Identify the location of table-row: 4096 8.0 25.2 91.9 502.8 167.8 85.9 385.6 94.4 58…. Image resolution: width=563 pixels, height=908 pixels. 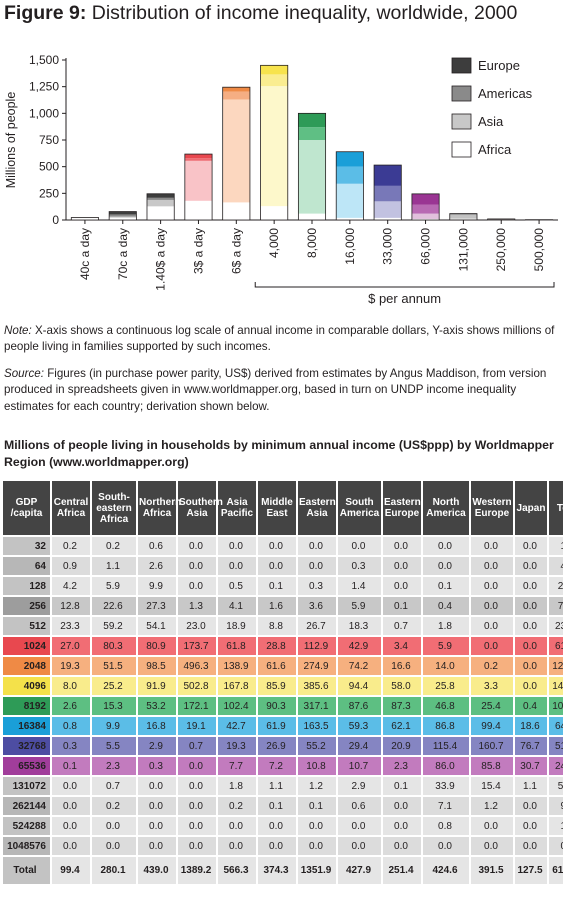
(283, 686).